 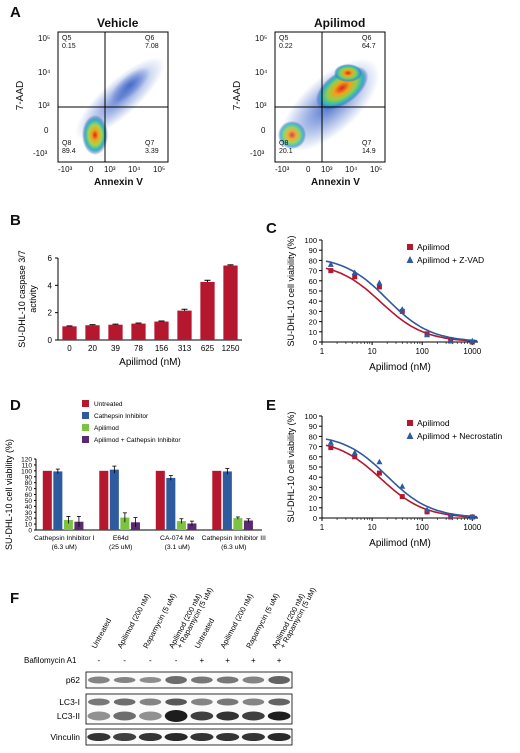 What do you see at coordinates (282, 169) in the screenshot?
I see `apilimod-xtick: -10³` at bounding box center [282, 169].